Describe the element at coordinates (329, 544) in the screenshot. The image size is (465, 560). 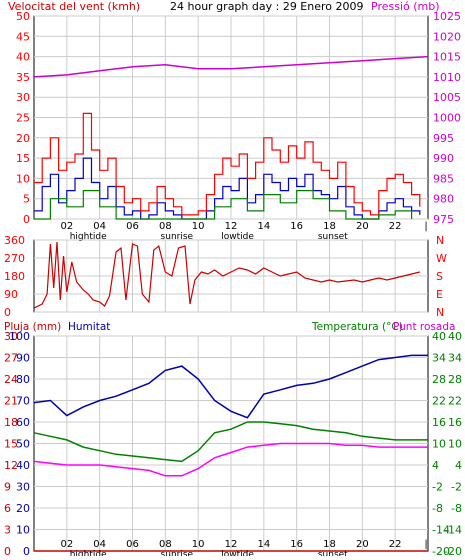
I see `climate-x-tick-label: 18` at that location.